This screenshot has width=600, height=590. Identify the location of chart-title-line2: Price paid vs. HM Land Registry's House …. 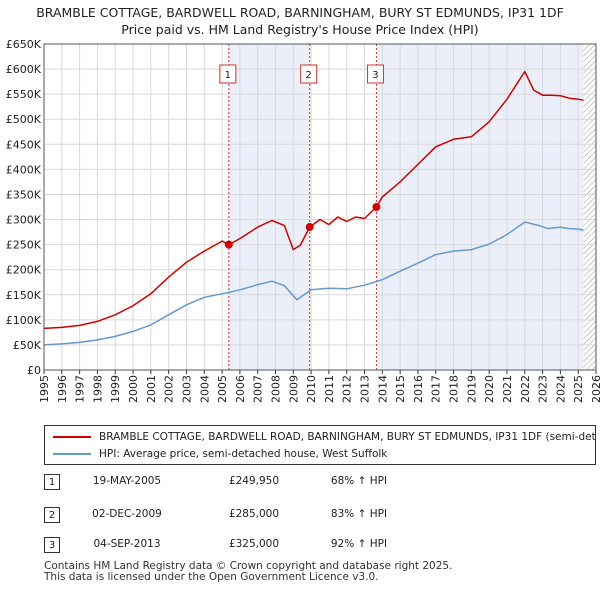
(300, 29).